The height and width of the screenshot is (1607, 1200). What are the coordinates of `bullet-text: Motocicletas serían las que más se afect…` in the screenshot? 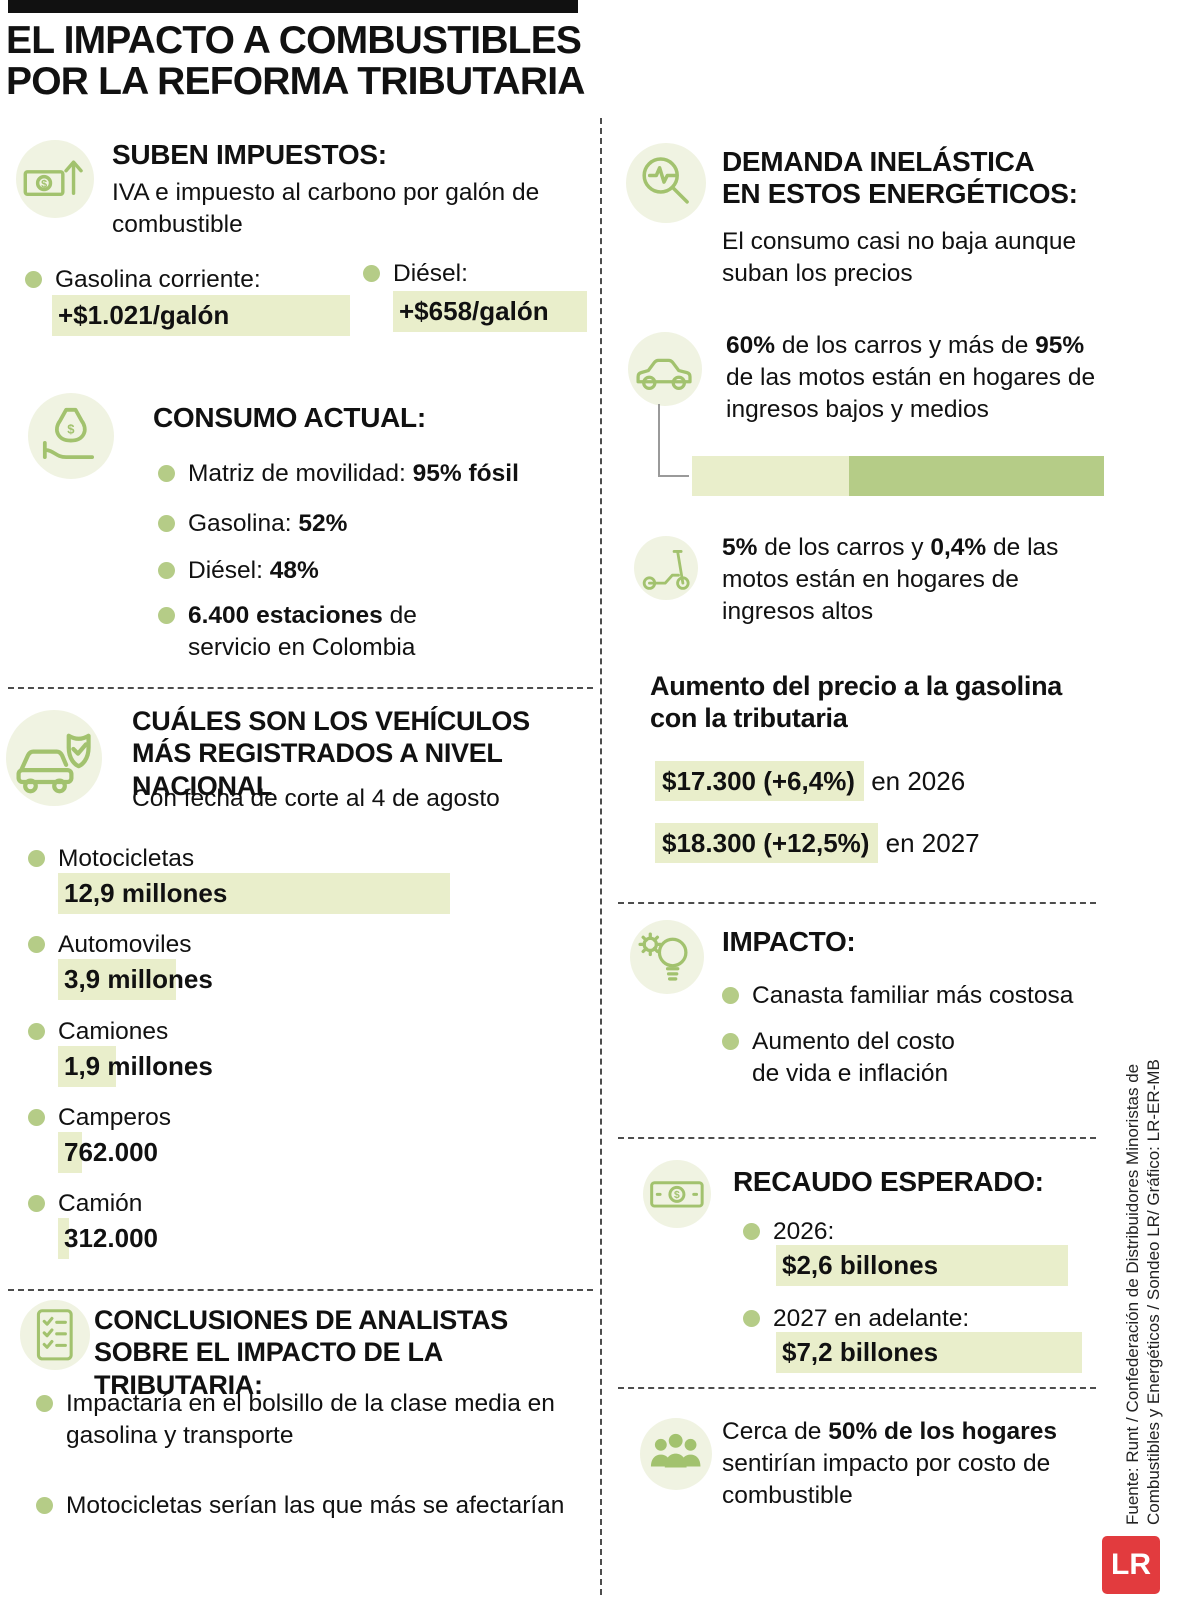 It's located at (315, 1505).